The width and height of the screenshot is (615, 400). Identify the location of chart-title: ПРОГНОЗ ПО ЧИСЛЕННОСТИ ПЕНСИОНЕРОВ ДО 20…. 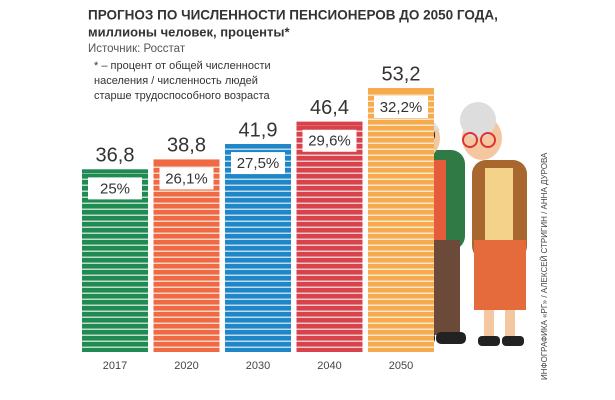
(293, 15).